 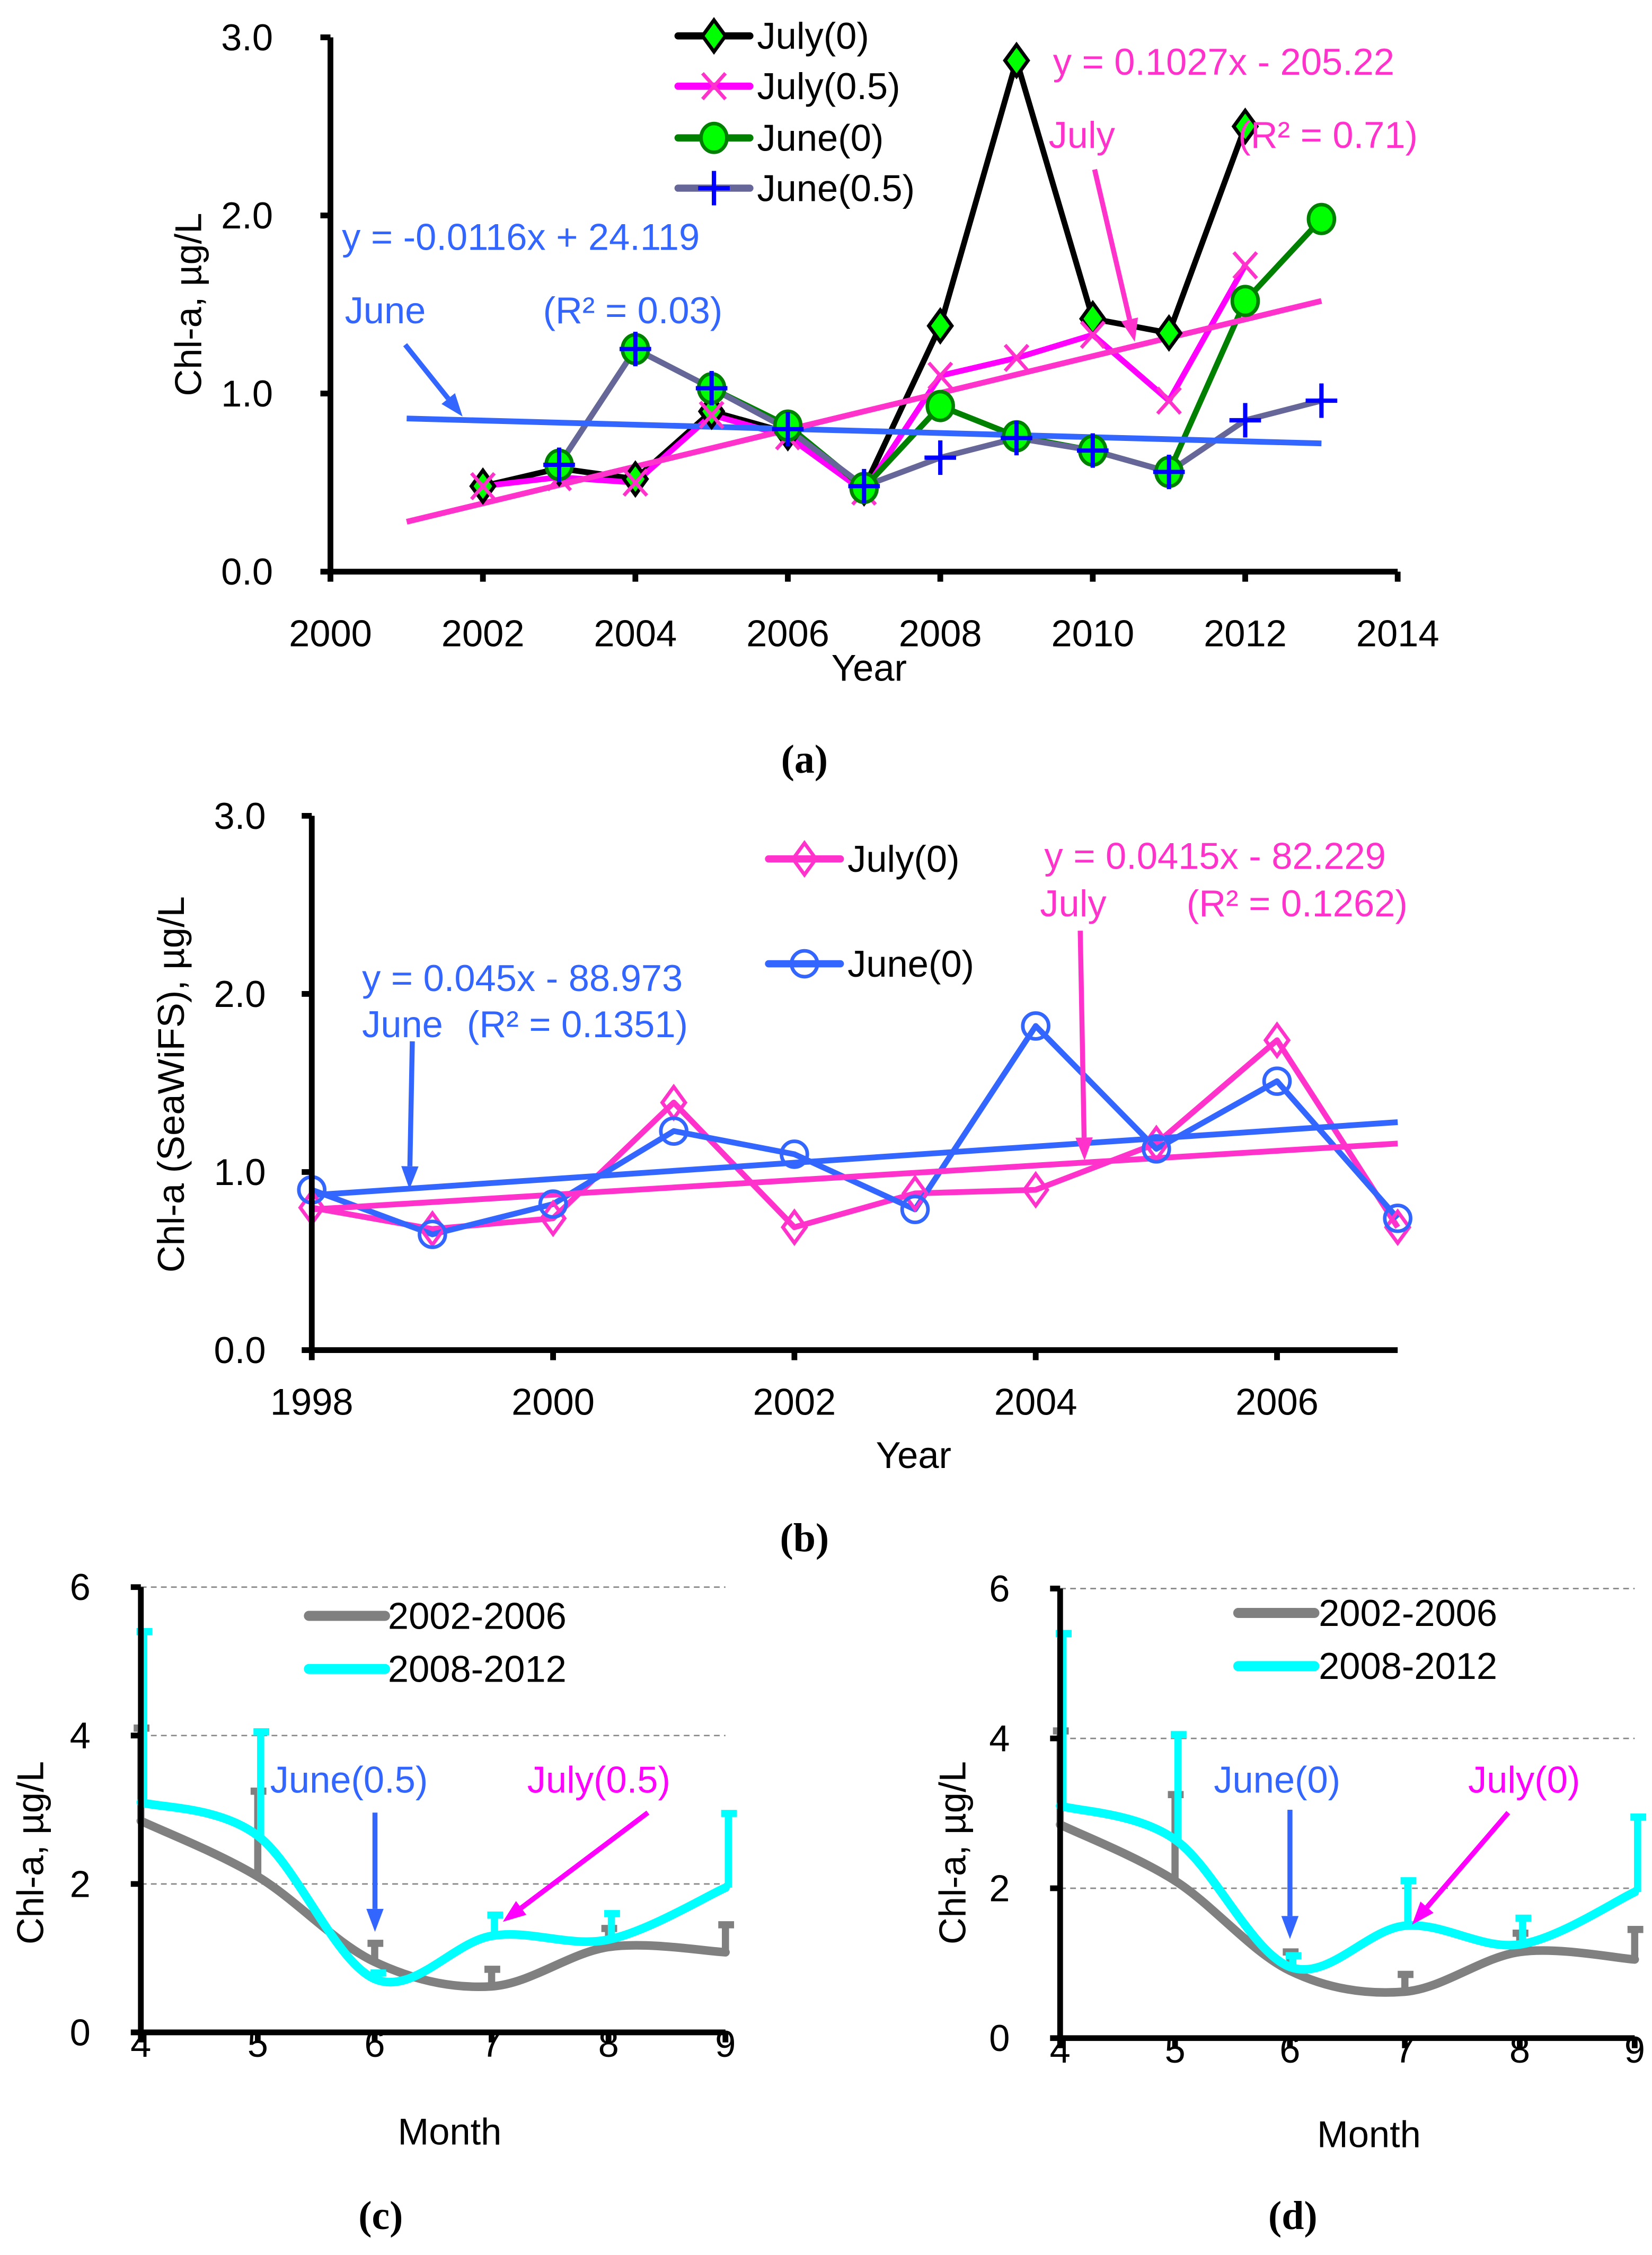 What do you see at coordinates (941, 634) in the screenshot?
I see `x-tick-label: 2008` at bounding box center [941, 634].